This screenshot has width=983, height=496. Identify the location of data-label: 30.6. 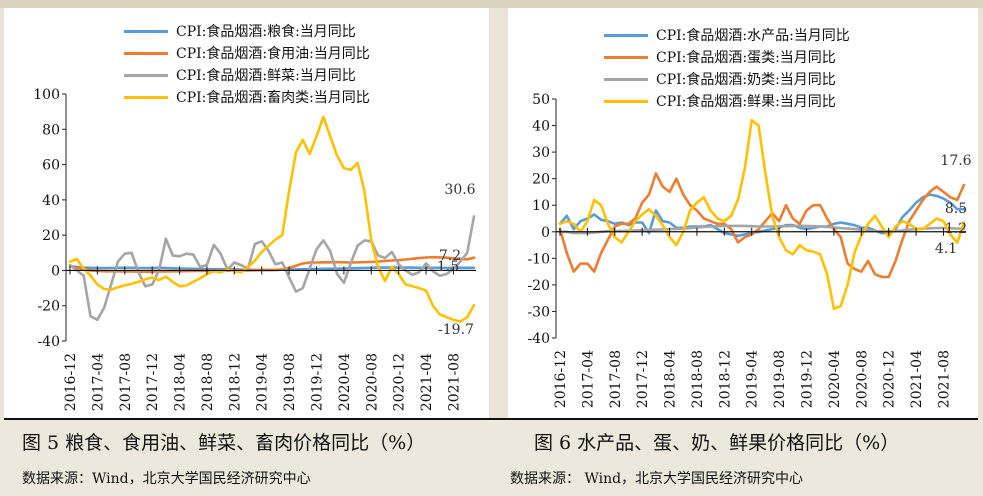
(459, 190).